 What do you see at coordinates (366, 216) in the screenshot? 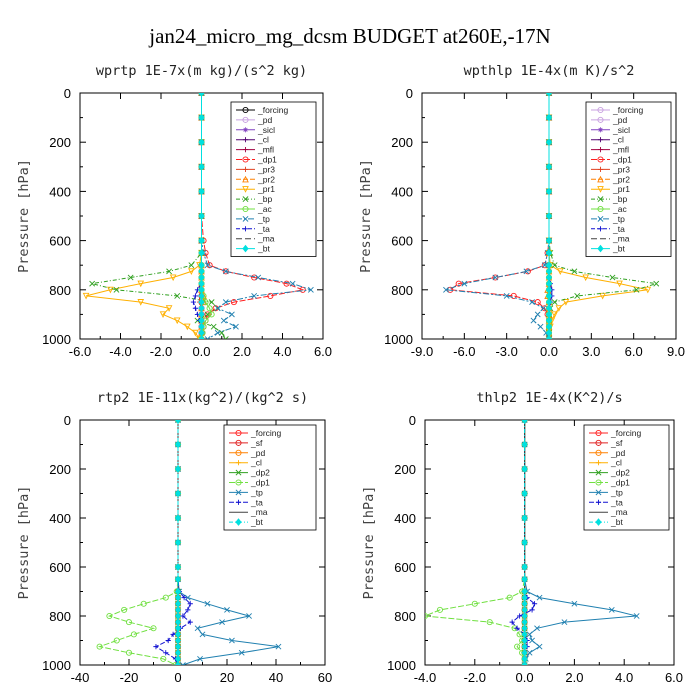
I see `y-axis-label: Pressure [hPa]` at bounding box center [366, 216].